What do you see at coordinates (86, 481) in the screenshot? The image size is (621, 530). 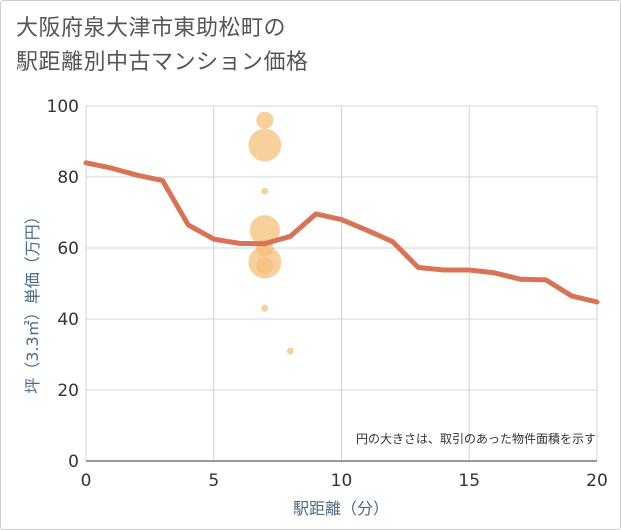 I see `x-tick-label: 0` at bounding box center [86, 481].